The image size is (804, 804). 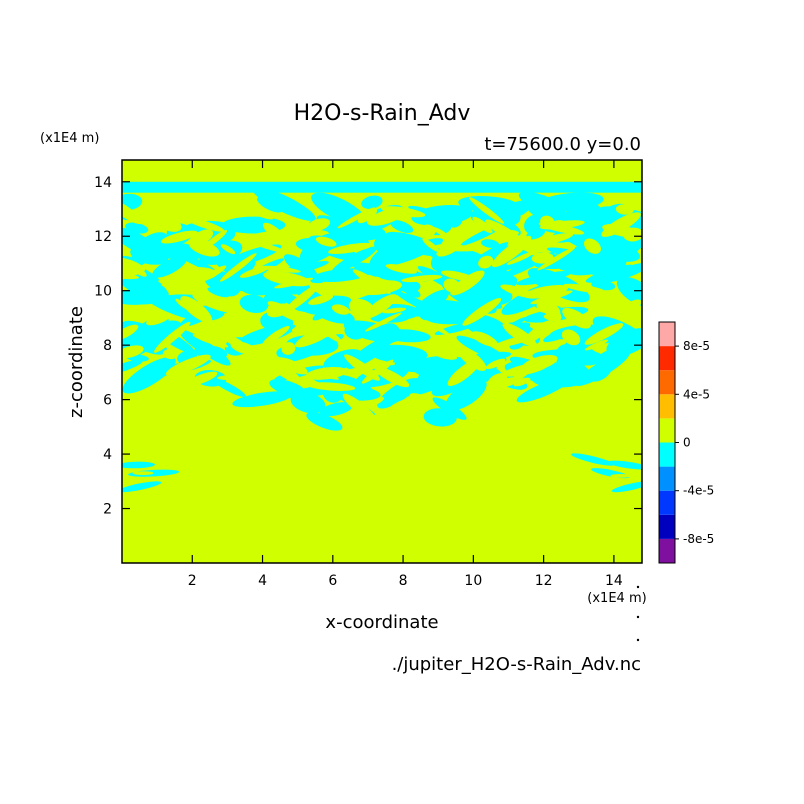 I want to click on y-axis-title: z-coordinate, so click(x=76, y=362).